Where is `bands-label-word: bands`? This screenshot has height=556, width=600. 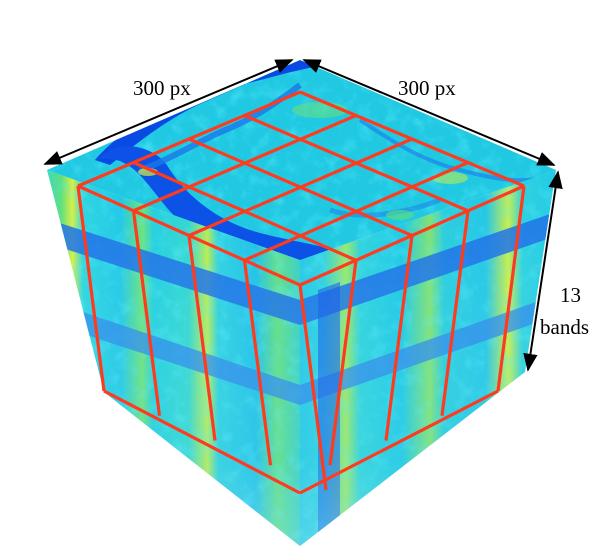 bands-label-word: bands is located at coordinates (564, 327).